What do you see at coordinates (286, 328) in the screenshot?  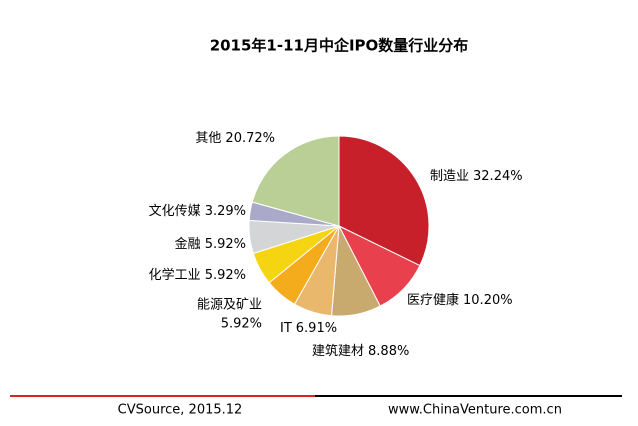 I see `category-label: IT` at bounding box center [286, 328].